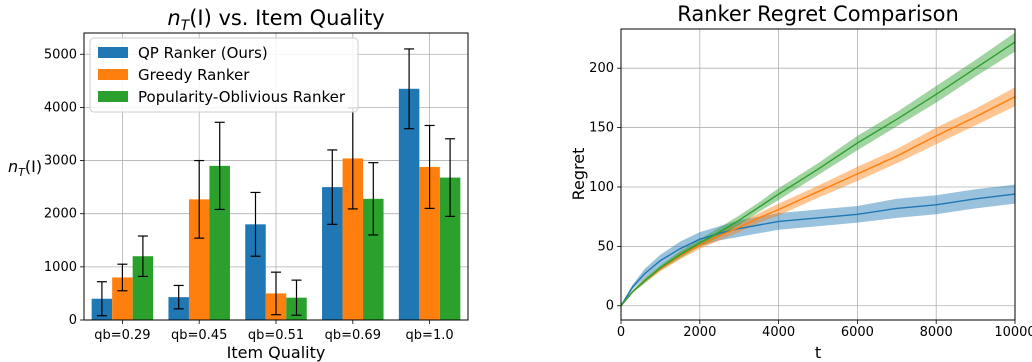  Describe the element at coordinates (194, 75) in the screenshot. I see `legend-label: Greedy Ranker` at that location.